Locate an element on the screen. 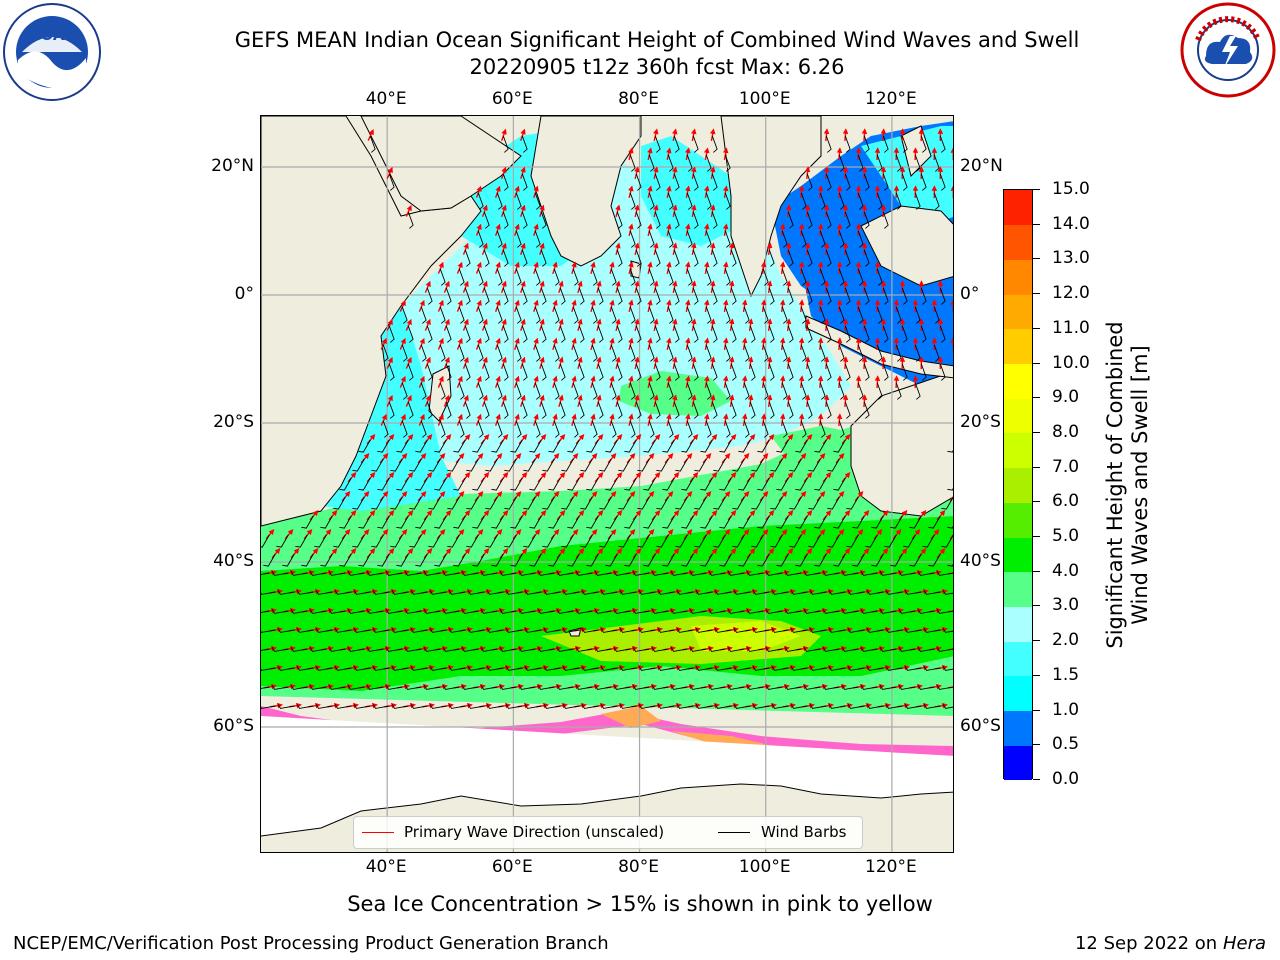  colorbar-segment is located at coordinates (1018, 381).